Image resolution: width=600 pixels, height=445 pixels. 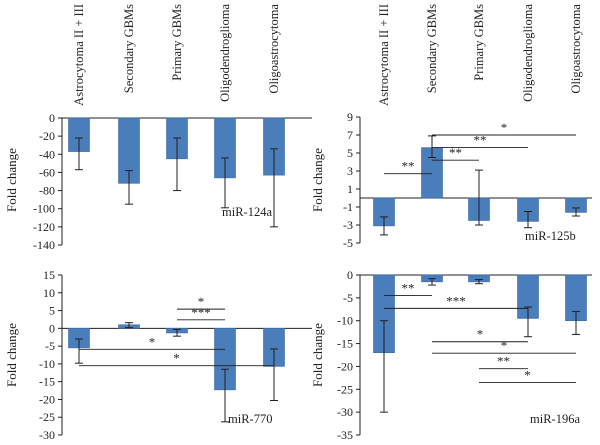 What do you see at coordinates (348, 207) in the screenshot?
I see `y-tick-label: -1` at bounding box center [348, 207].